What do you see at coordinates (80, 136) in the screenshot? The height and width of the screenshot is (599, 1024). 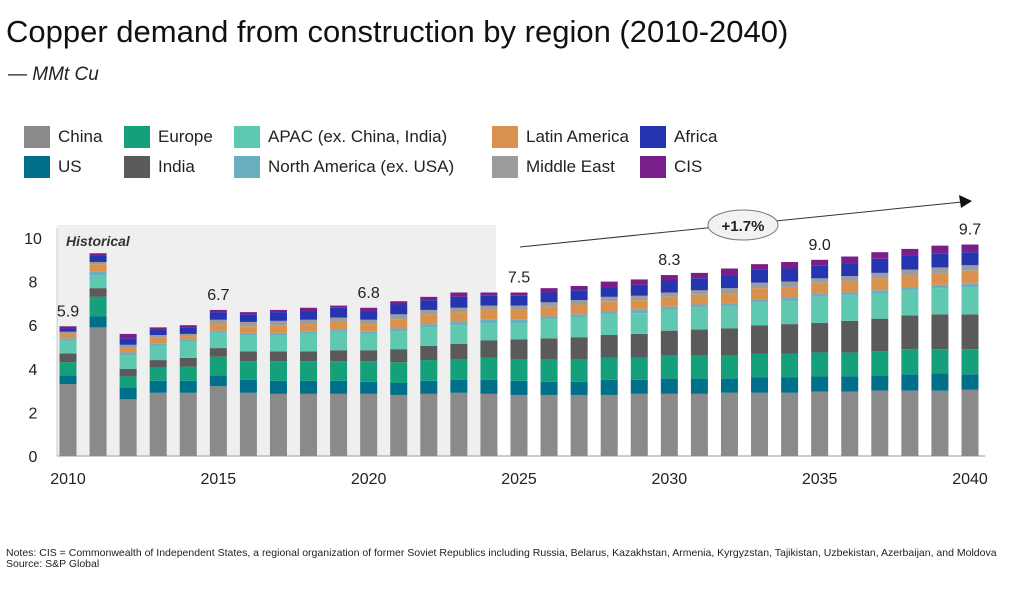 I see `legend-label: China` at bounding box center [80, 136].